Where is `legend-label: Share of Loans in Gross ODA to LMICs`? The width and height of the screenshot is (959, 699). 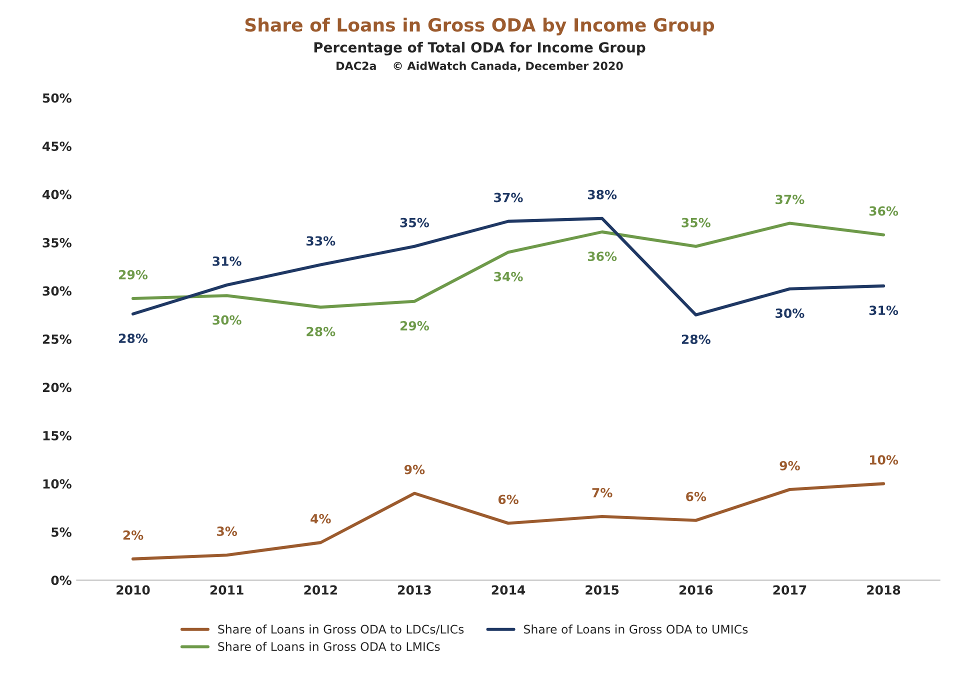 legend-label: Share of Loans in Gross ODA to LMICs is located at coordinates (329, 647).